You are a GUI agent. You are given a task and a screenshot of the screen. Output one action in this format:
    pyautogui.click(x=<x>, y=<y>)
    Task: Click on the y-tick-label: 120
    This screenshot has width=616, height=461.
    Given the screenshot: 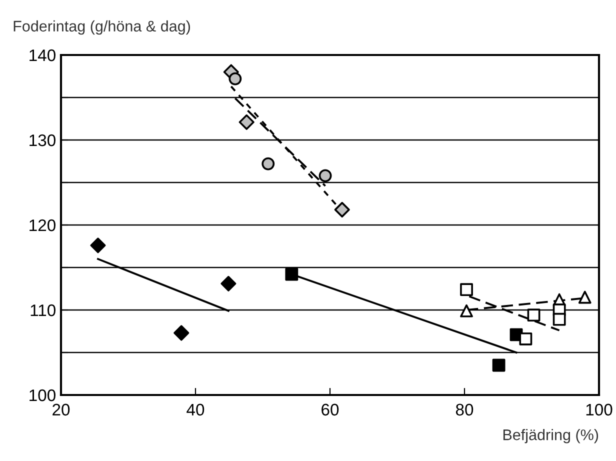 What is the action you would take?
    pyautogui.click(x=43, y=225)
    